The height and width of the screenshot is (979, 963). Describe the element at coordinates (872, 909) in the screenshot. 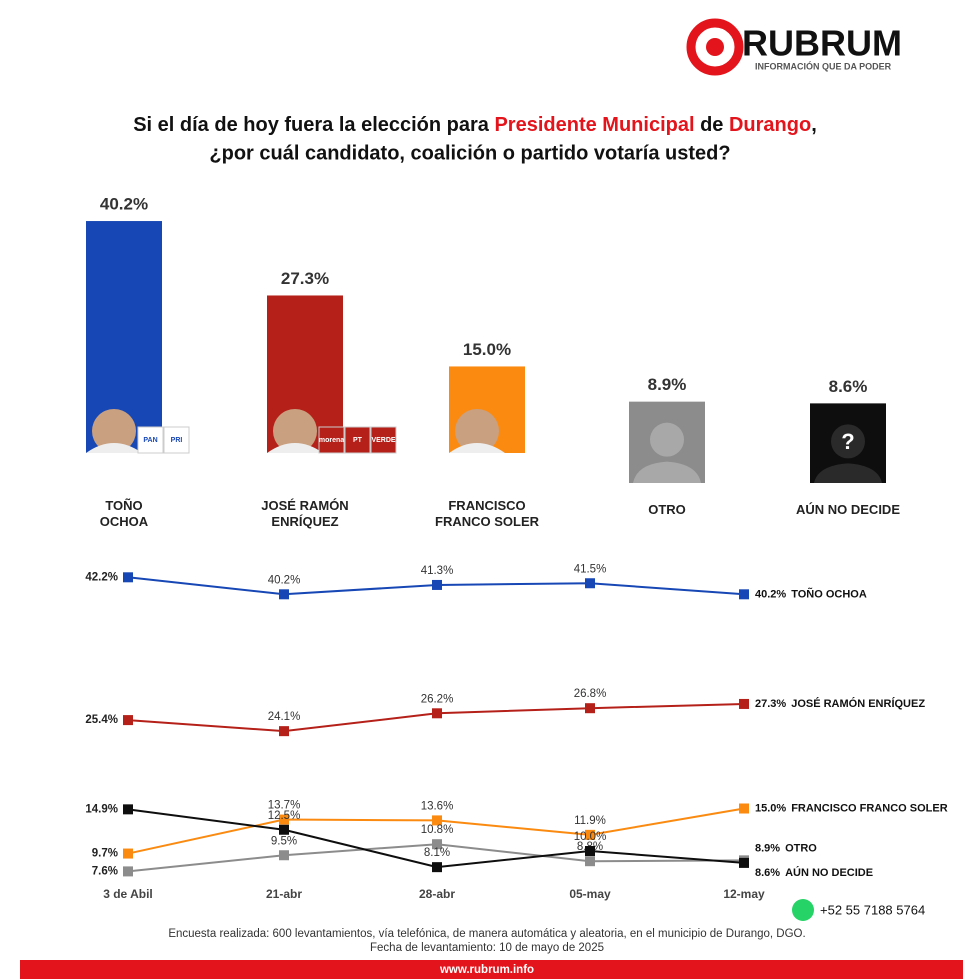

I see `phone: +52 55 7188 5764` at that location.